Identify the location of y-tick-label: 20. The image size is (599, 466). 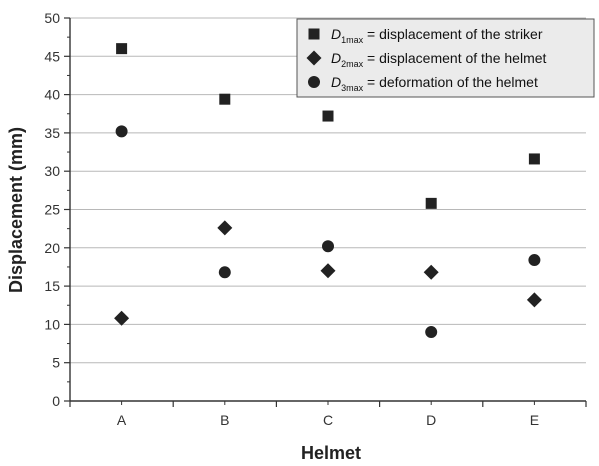
(52, 248).